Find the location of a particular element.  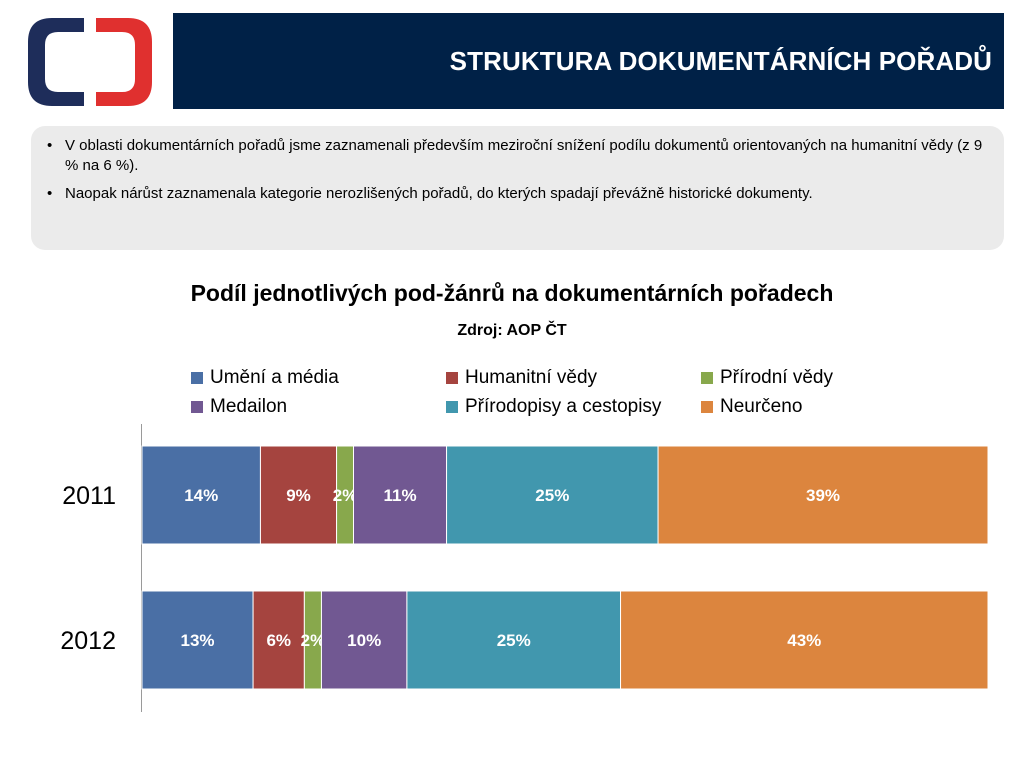

legend-label: Neurčeno is located at coordinates (761, 406).